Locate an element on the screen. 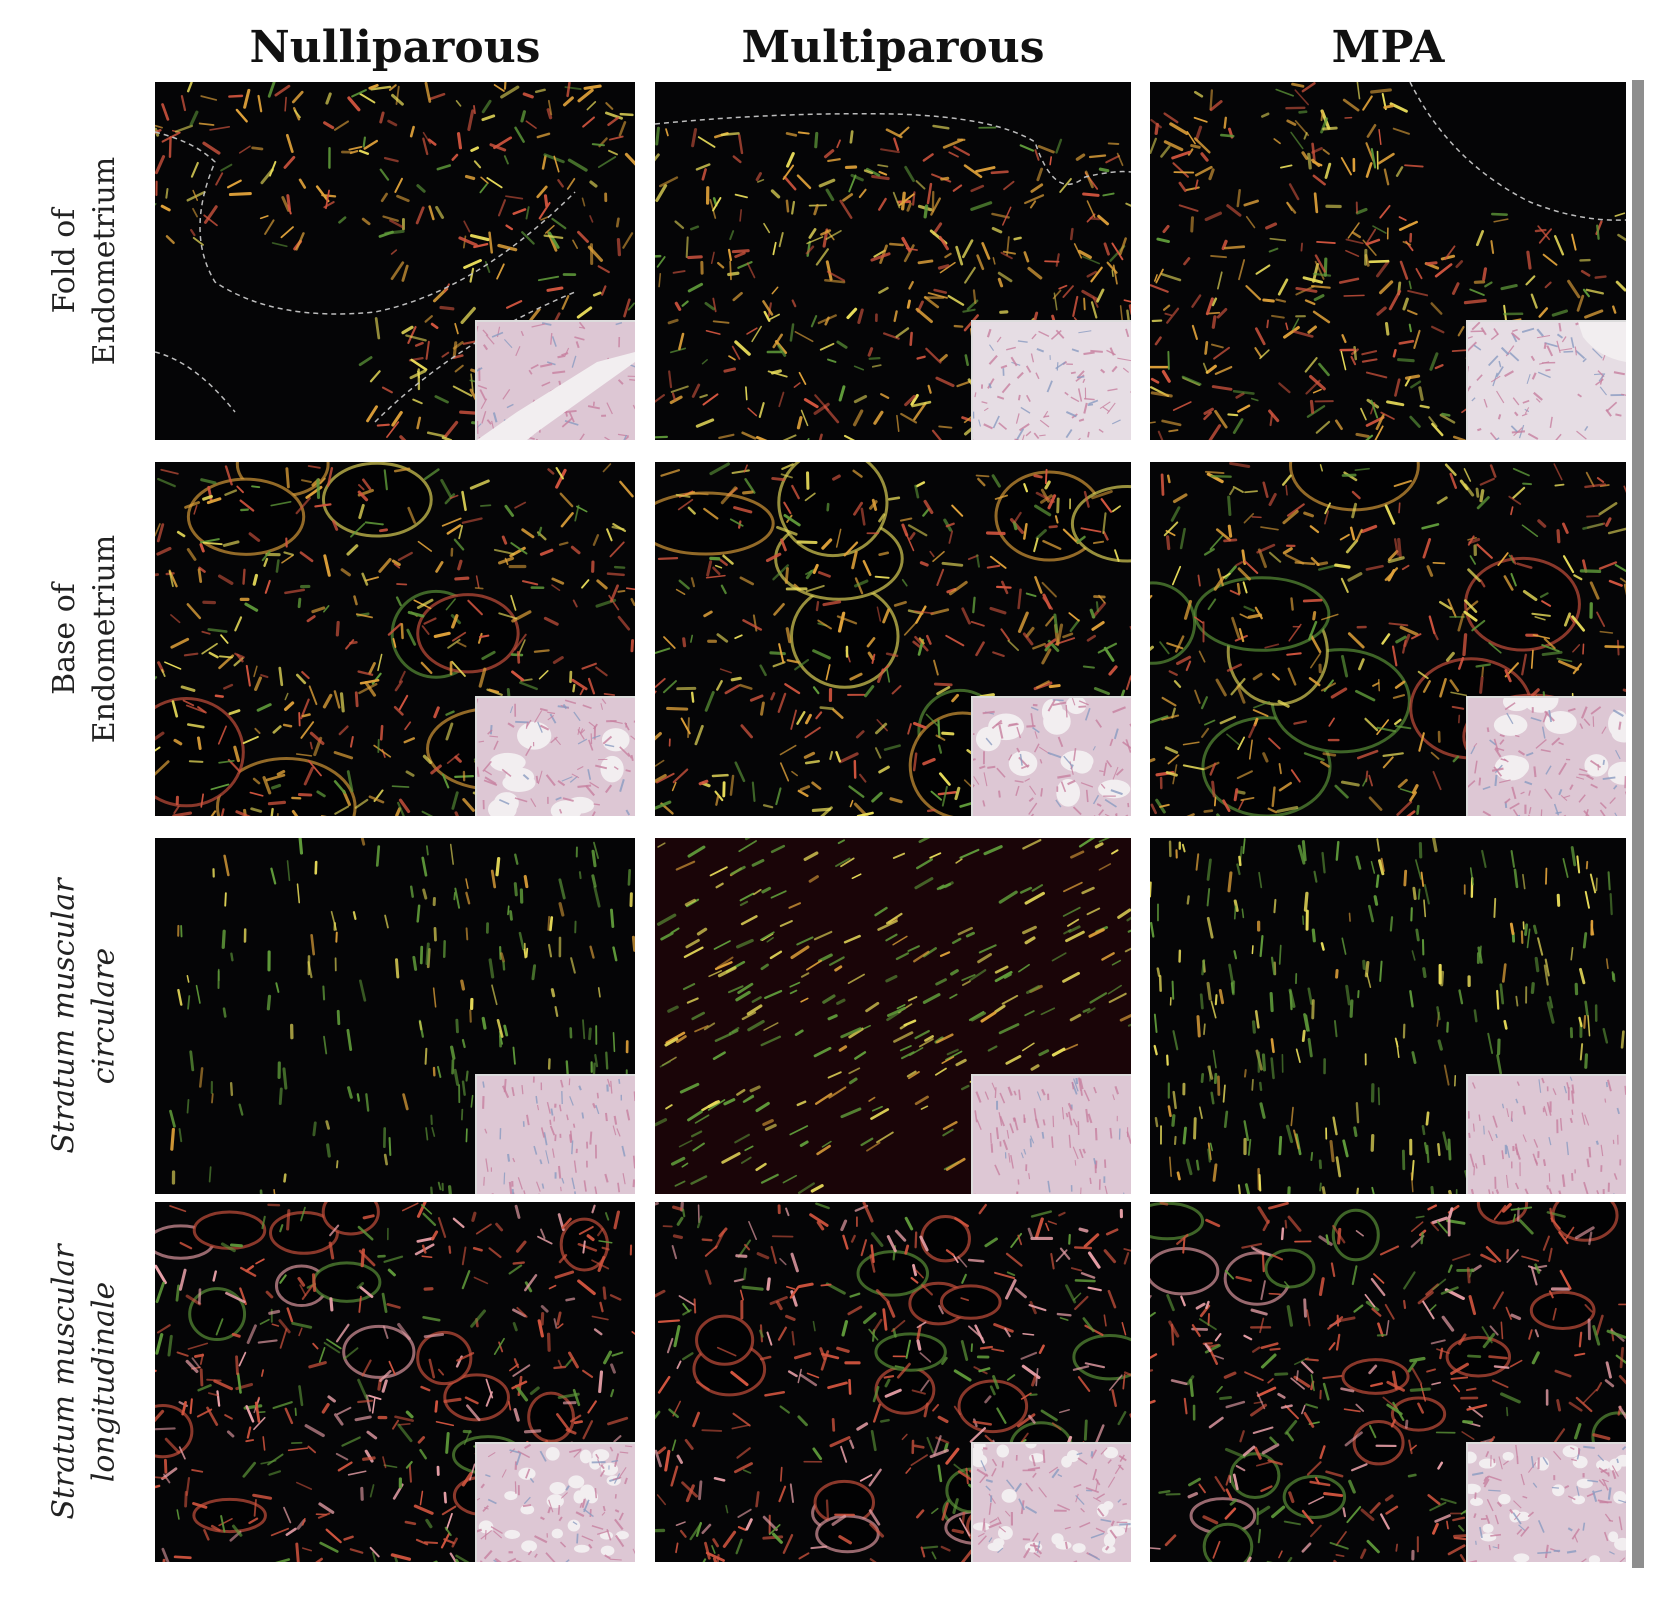  row-label-line1: Fold of is located at coordinates (65, 261).